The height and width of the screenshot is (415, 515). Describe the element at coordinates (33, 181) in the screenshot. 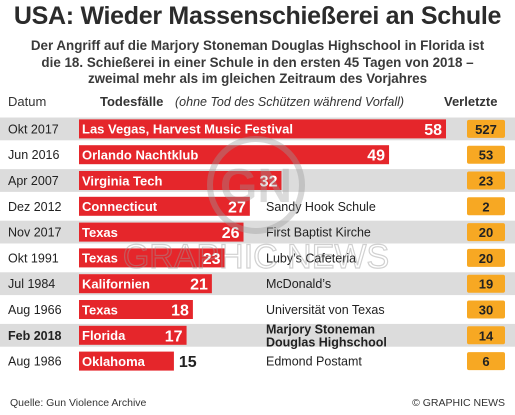

I see `row-date: Apr 2007` at that location.